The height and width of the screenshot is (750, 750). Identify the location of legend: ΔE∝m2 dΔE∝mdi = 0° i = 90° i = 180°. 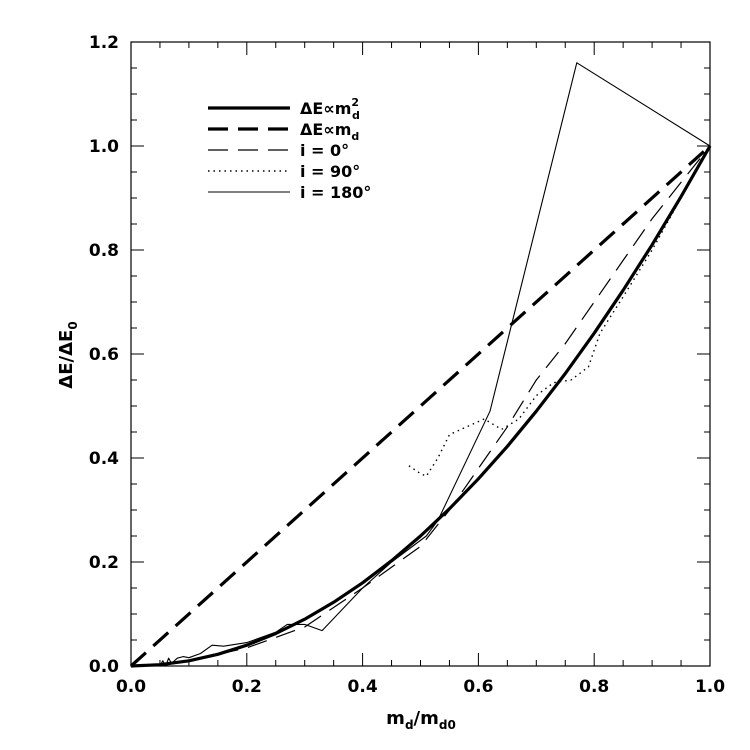
(289, 149).